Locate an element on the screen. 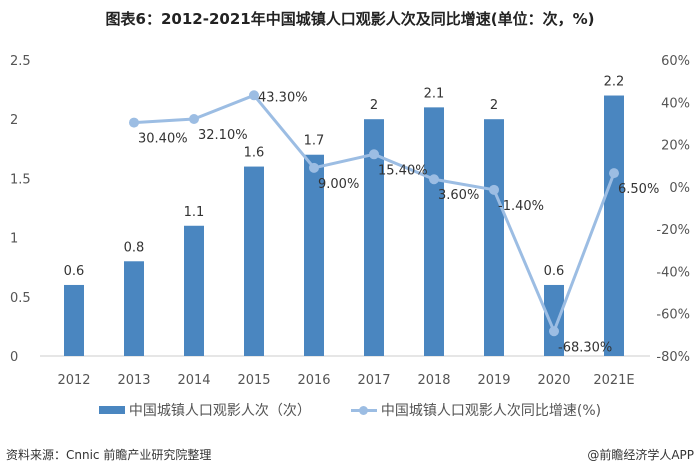  line-data-label: 9.00% is located at coordinates (338, 184).